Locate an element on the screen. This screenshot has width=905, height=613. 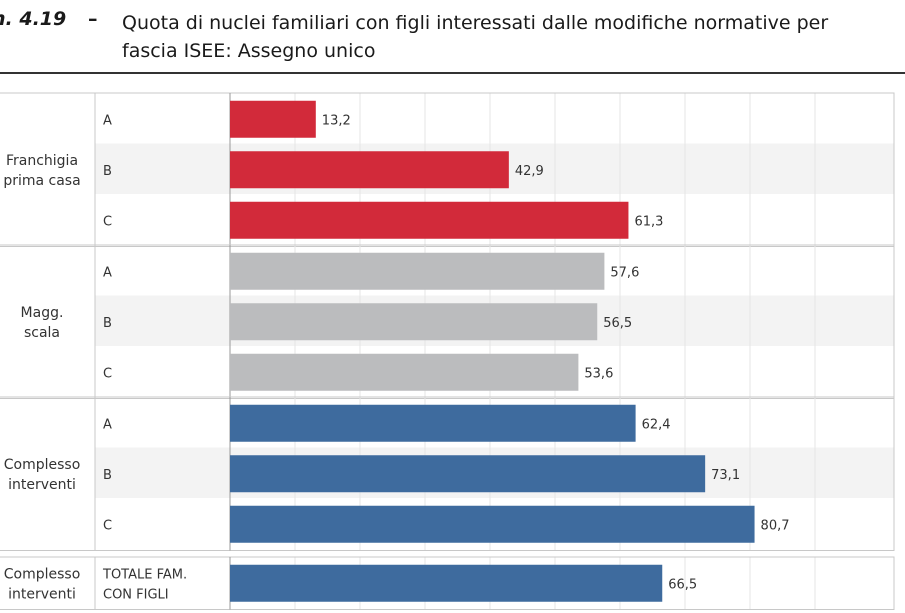
value-label: 61,3 is located at coordinates (648, 221).